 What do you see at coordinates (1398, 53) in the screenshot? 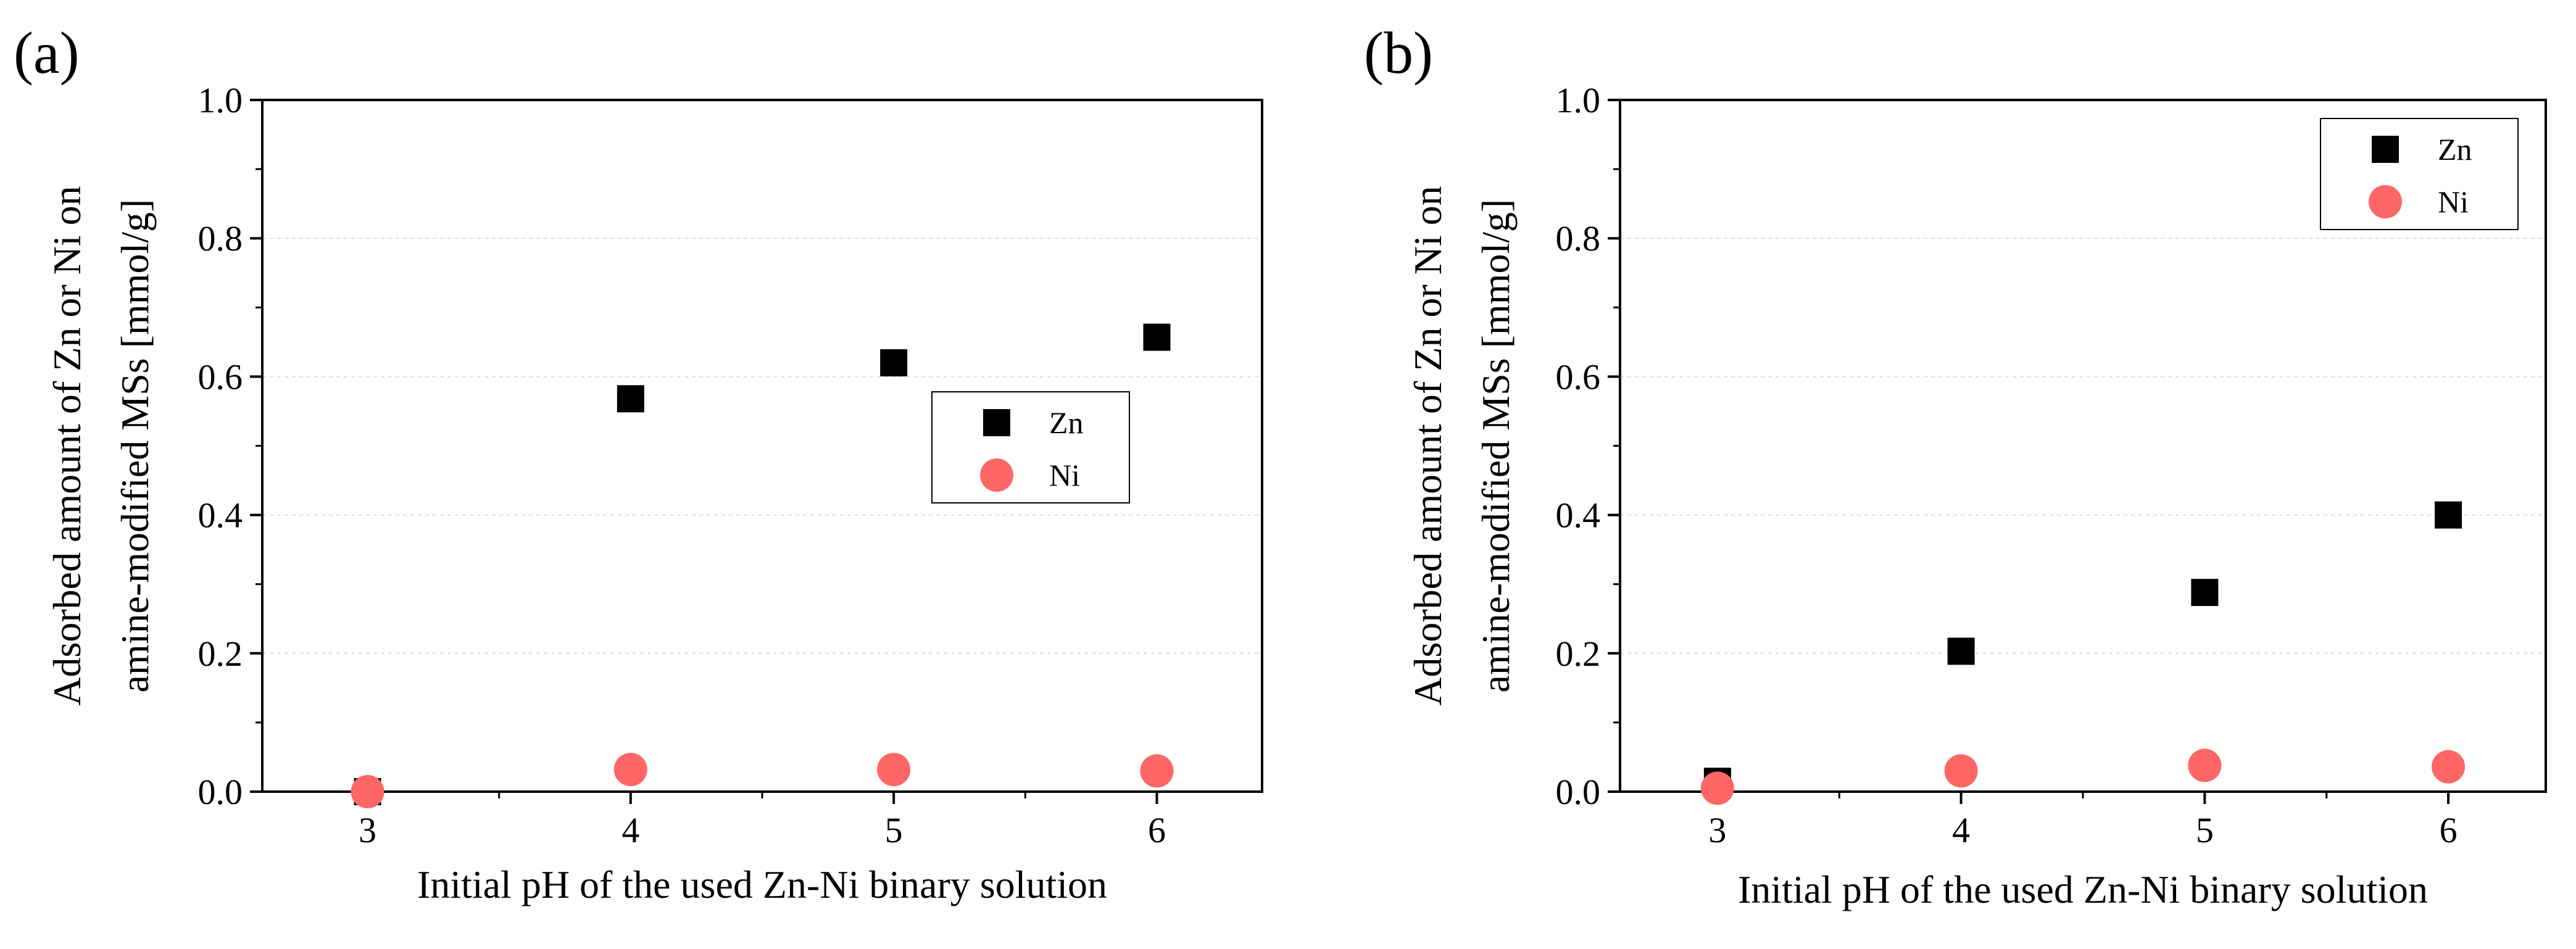
I see `panel-label-b: (b)` at bounding box center [1398, 53].